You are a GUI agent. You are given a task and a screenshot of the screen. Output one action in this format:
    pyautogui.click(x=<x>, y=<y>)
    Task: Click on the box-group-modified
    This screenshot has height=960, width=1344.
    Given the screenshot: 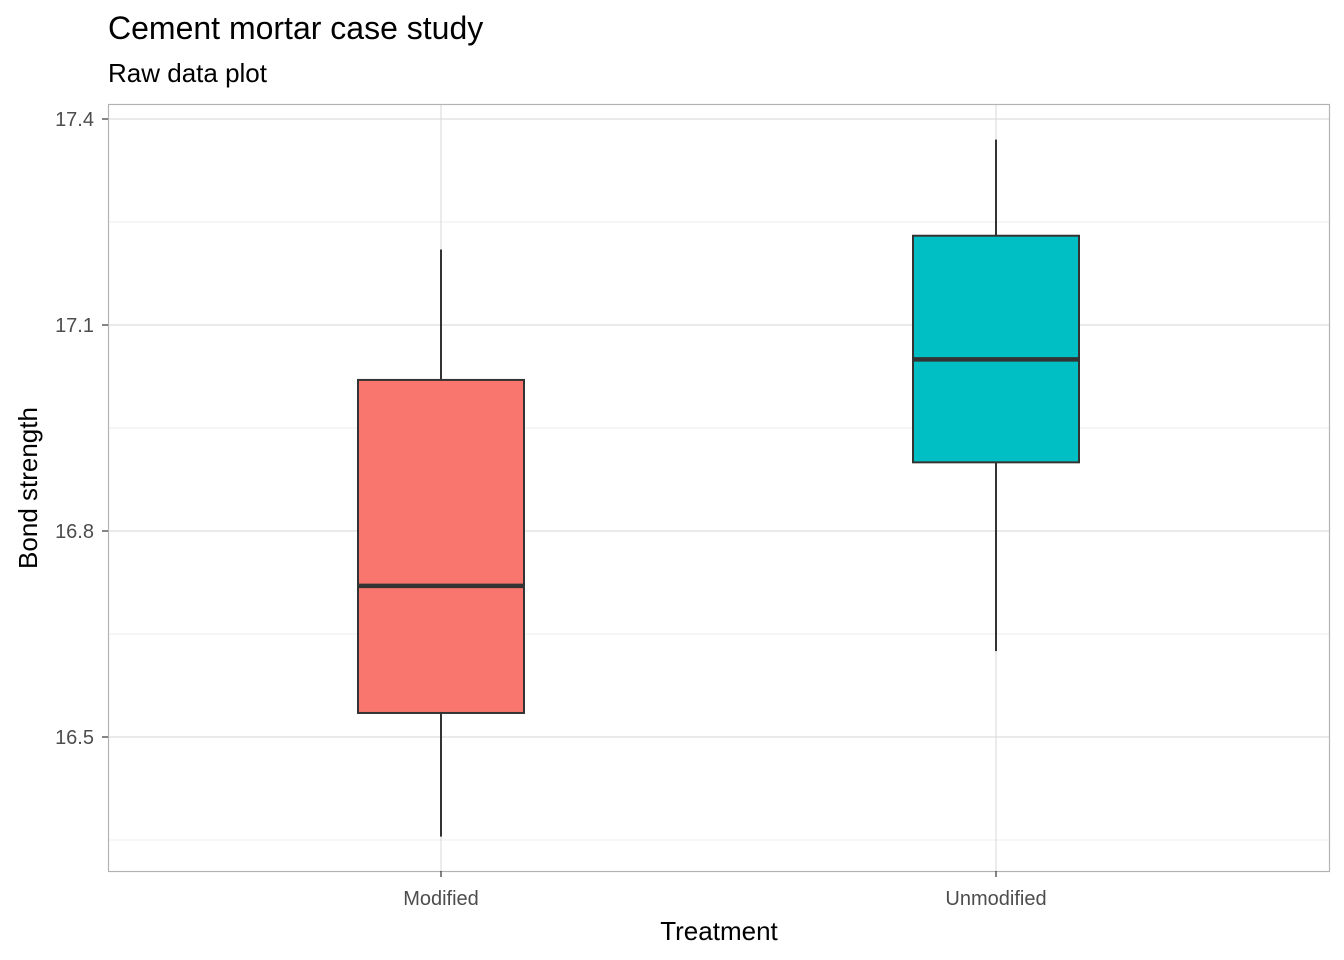 What is the action you would take?
    pyautogui.click(x=441, y=543)
    